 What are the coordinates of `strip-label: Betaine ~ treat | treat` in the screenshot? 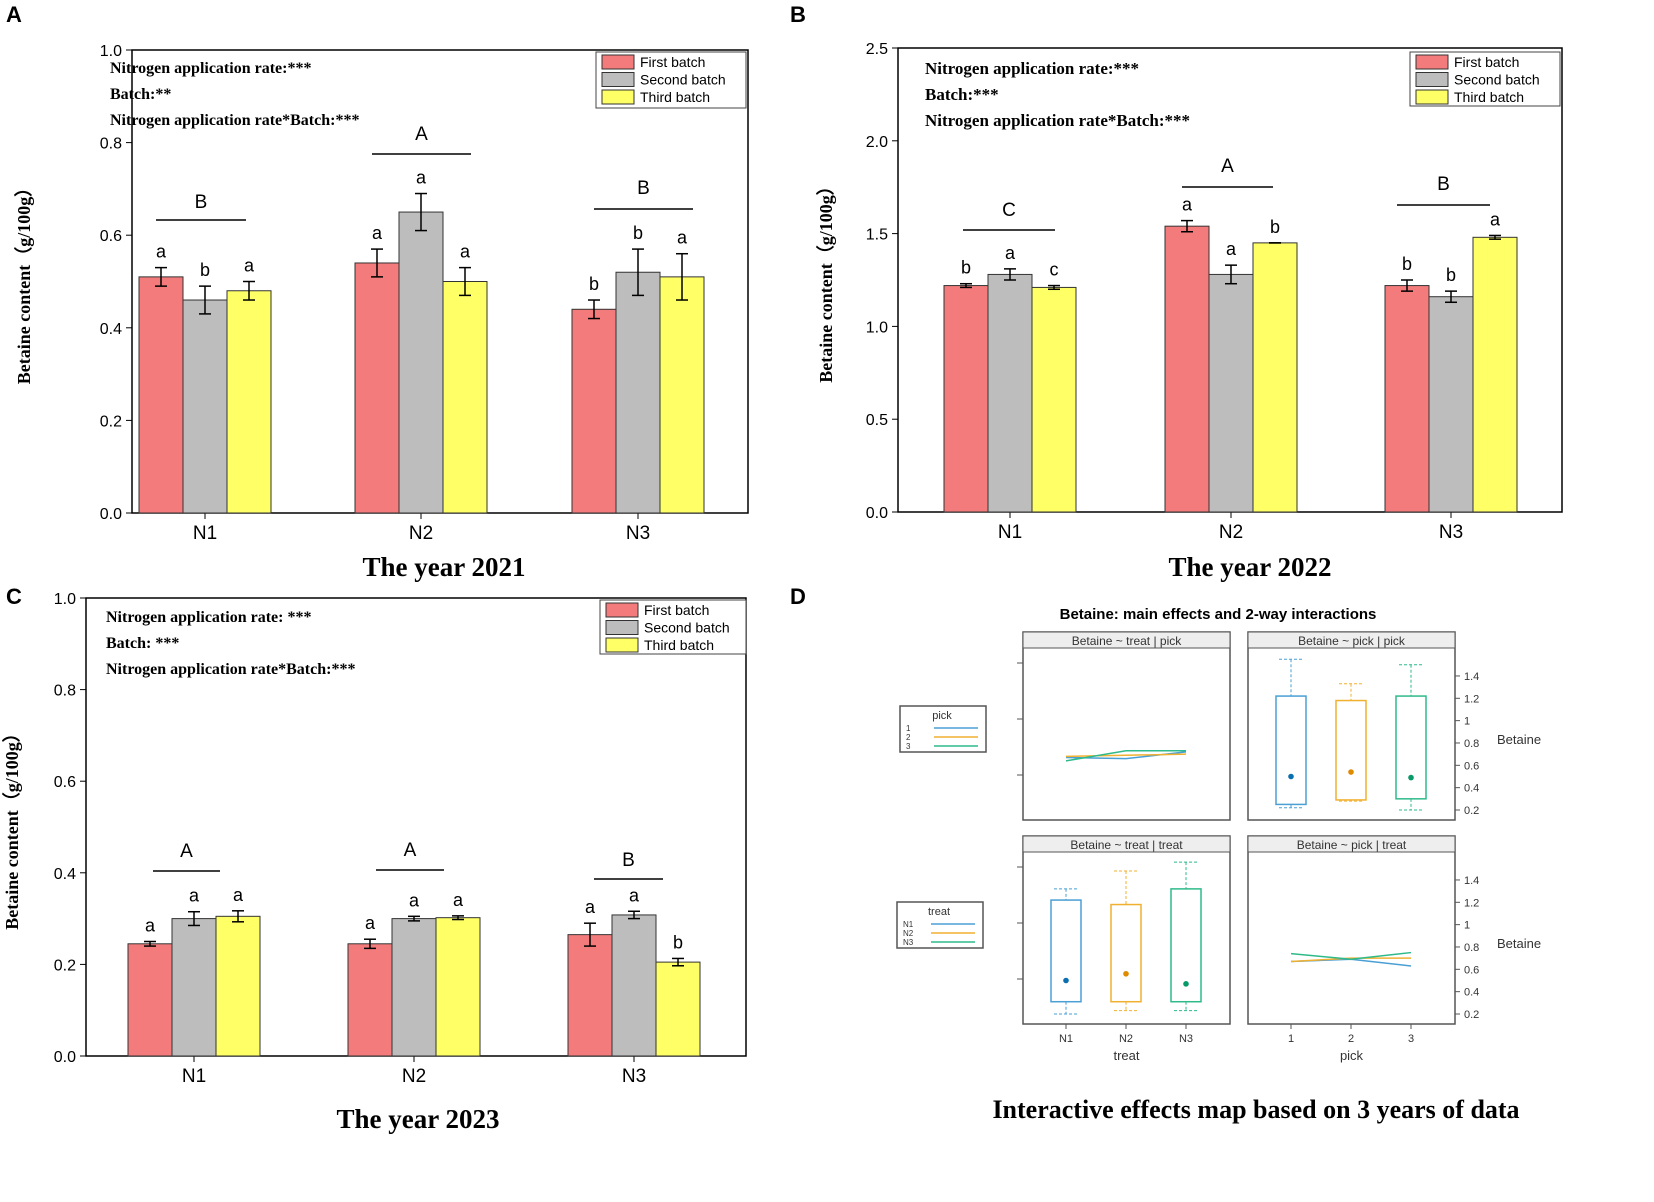 It's located at (1126, 845).